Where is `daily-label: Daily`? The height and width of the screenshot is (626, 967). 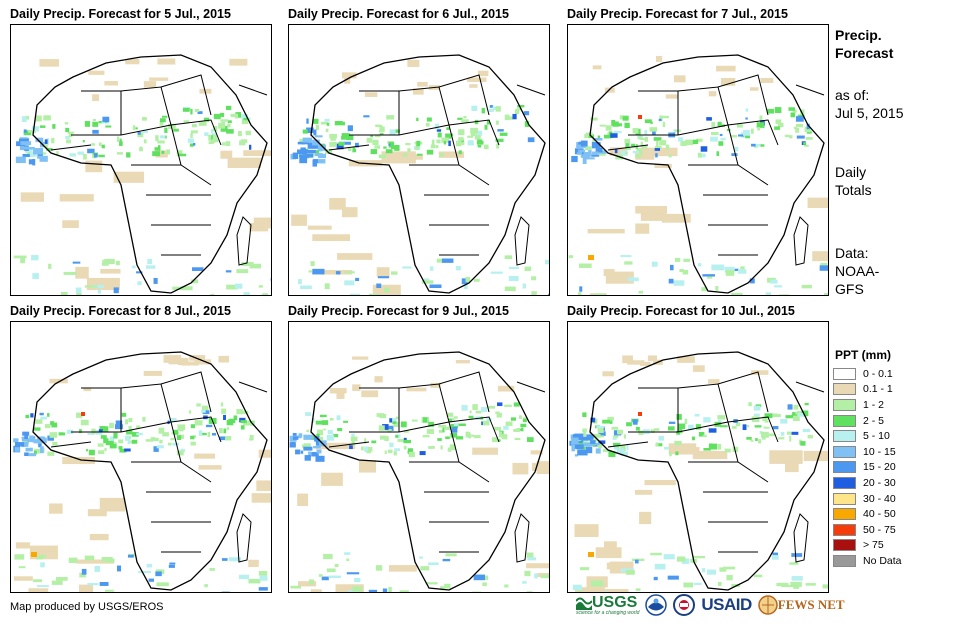
daily-label: Daily is located at coordinates (851, 172).